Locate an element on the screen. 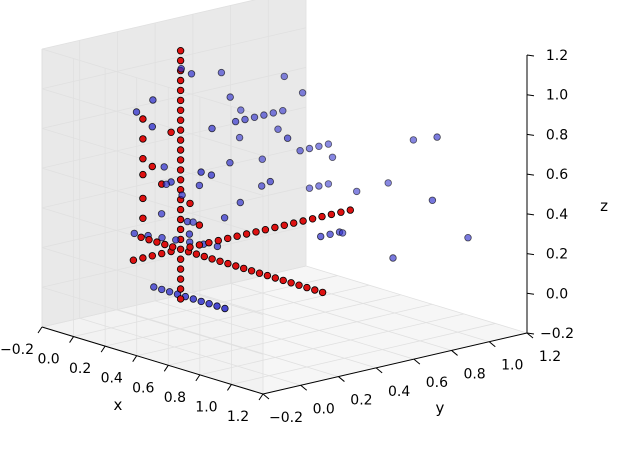 Image resolution: width=624 pixels, height=457 pixels. y-tick-label: −0.2 is located at coordinates (286, 418).